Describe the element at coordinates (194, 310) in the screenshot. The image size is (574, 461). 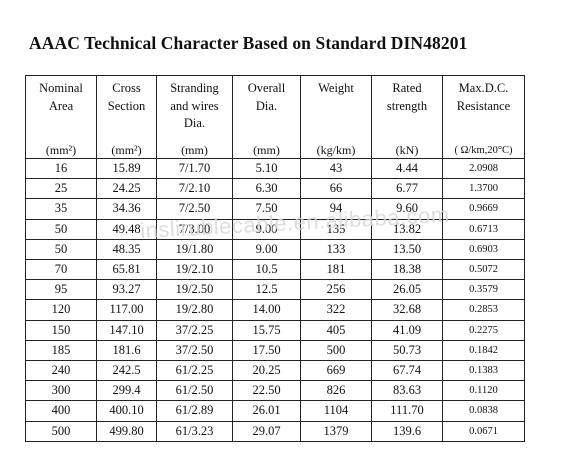
I see `table-cell: 19/2.80` at that location.